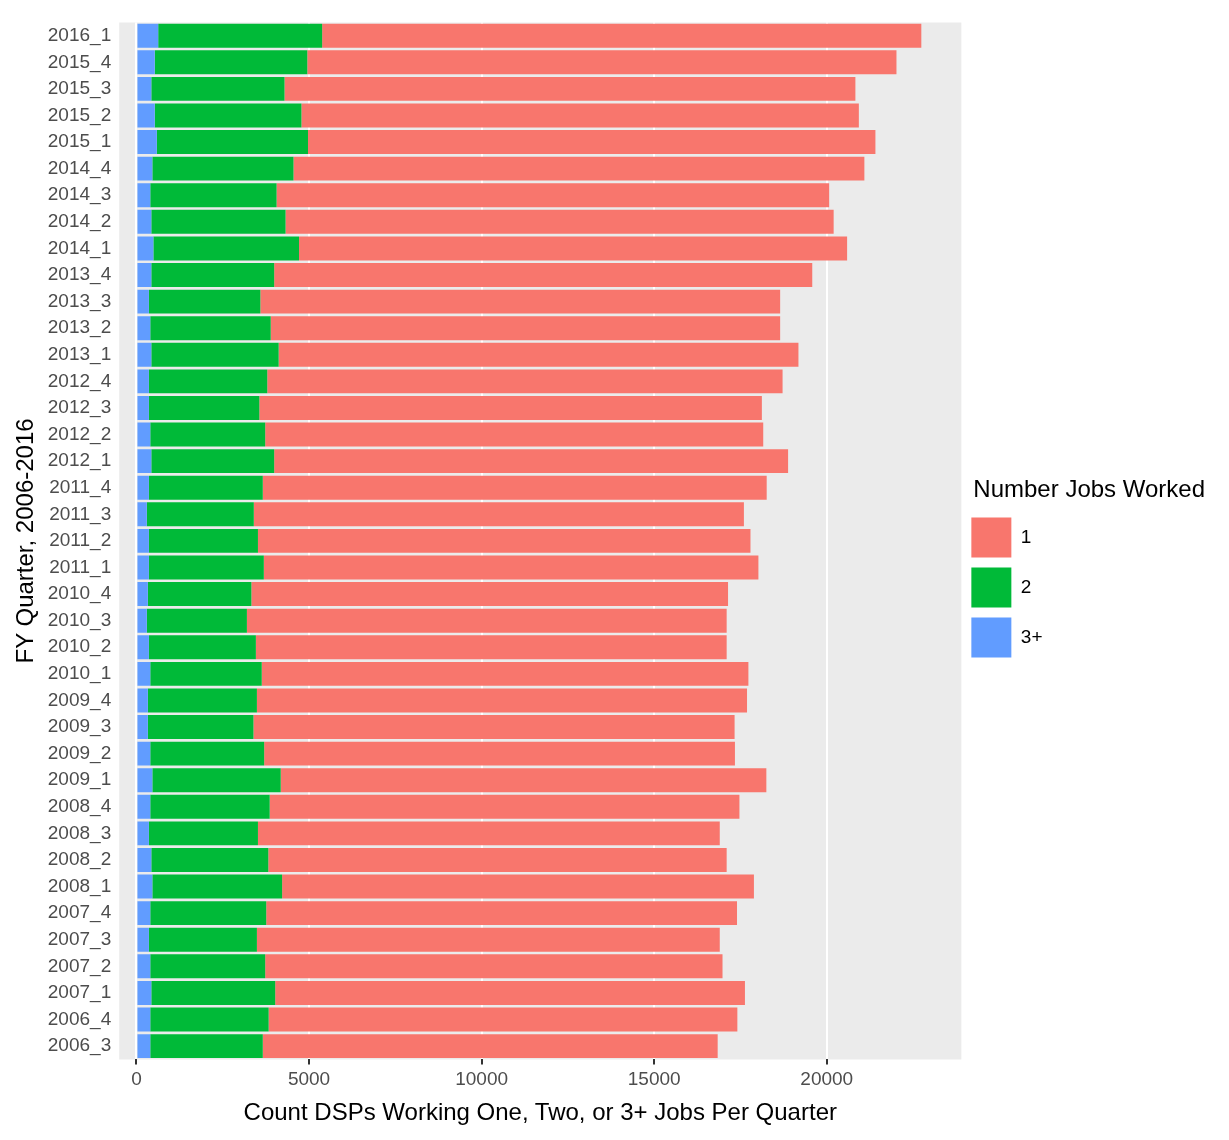  I want to click on y-tick-label: 2008_3, so click(79, 832).